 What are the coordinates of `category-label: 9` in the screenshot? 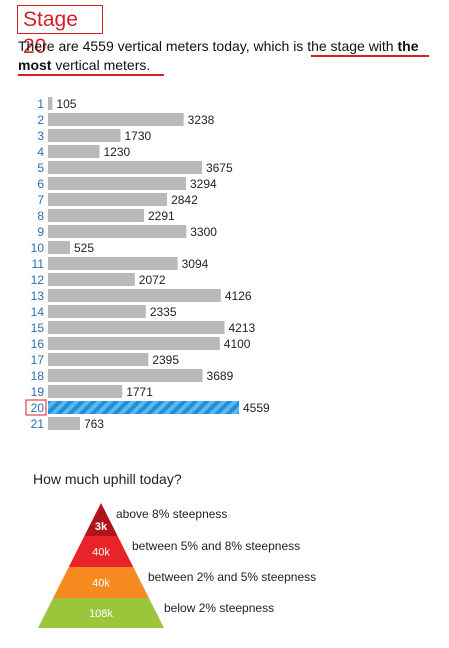 It's located at (40, 232).